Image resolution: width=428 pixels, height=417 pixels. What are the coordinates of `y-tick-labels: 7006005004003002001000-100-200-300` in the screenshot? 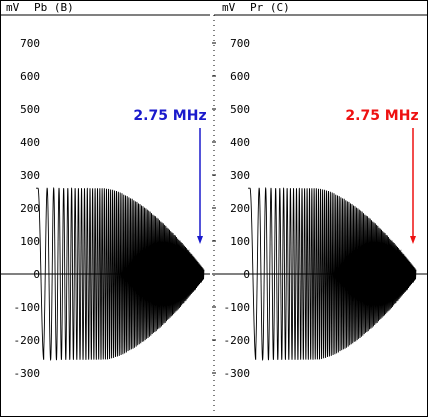 It's located at (231, 208).